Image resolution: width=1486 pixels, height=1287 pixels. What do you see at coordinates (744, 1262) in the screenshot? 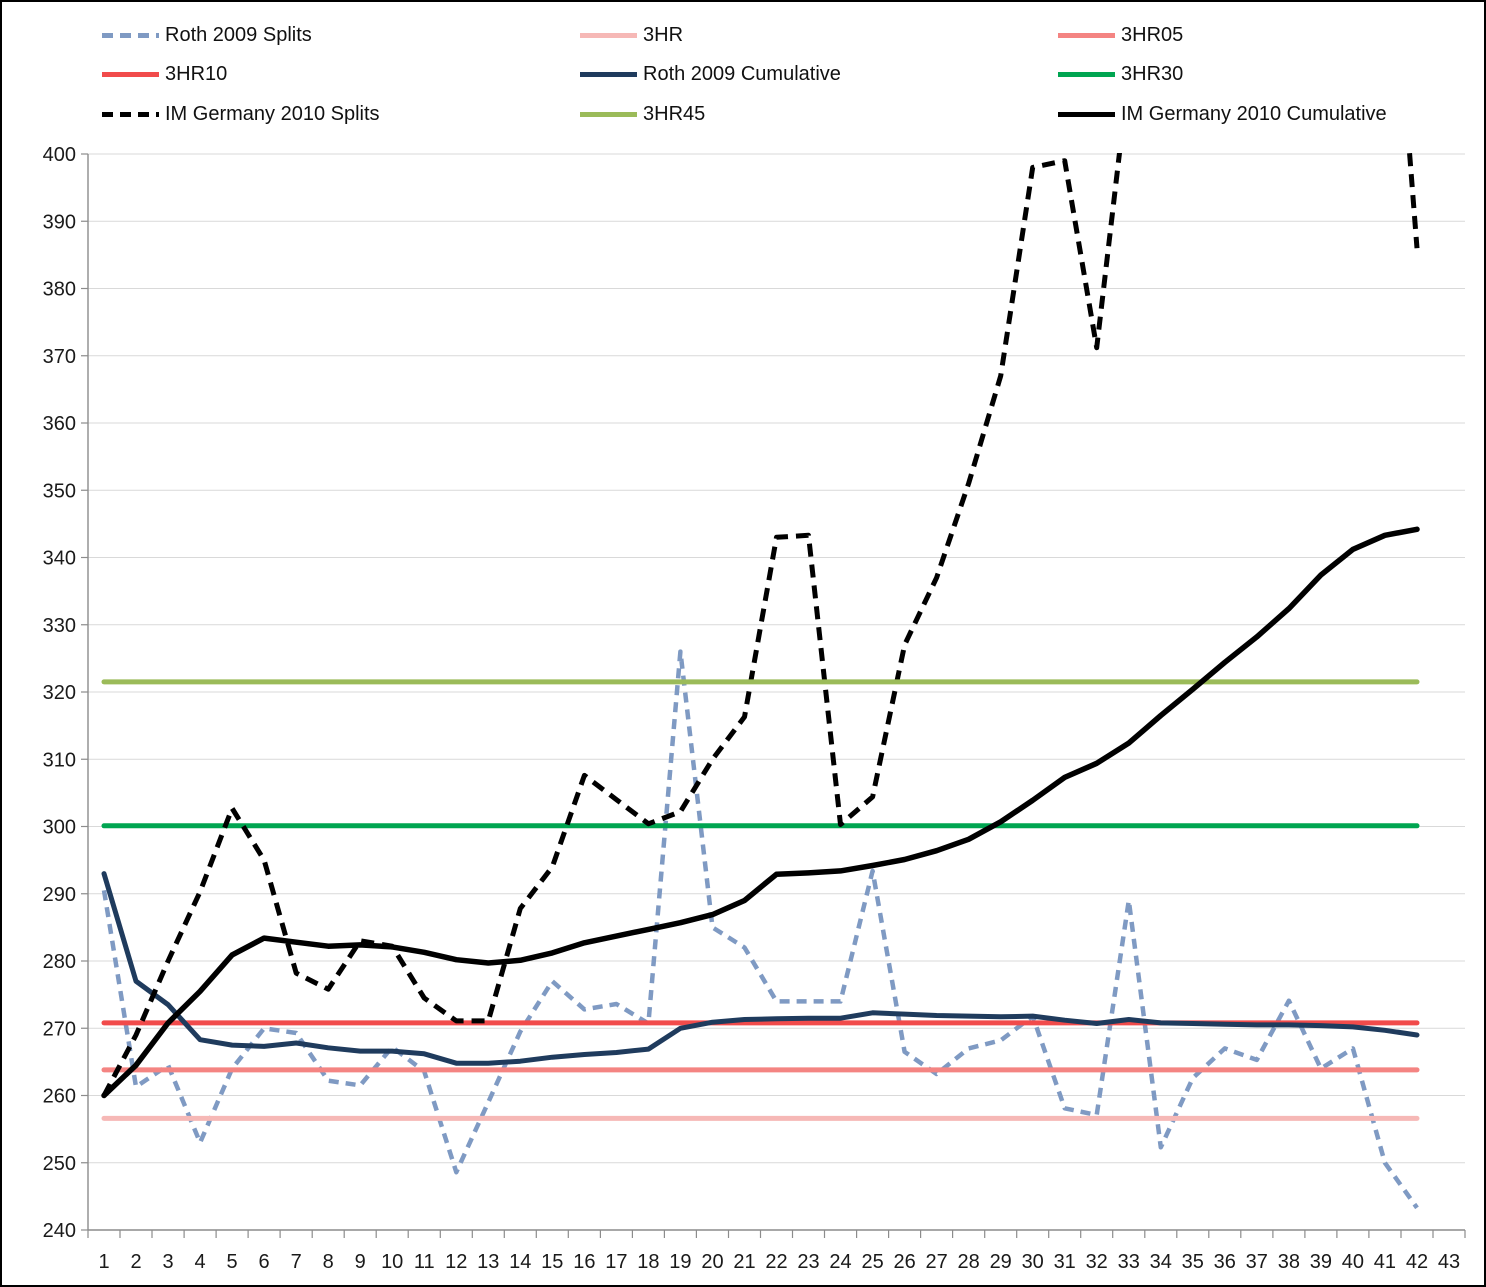
I see `x-tick-label: 21` at bounding box center [744, 1262].